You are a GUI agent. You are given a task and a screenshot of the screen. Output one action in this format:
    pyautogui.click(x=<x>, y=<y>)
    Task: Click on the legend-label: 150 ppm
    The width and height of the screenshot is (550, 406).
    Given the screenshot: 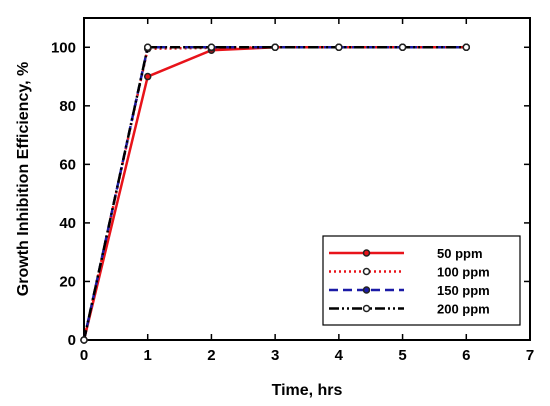 What is the action you would take?
    pyautogui.click(x=463, y=290)
    